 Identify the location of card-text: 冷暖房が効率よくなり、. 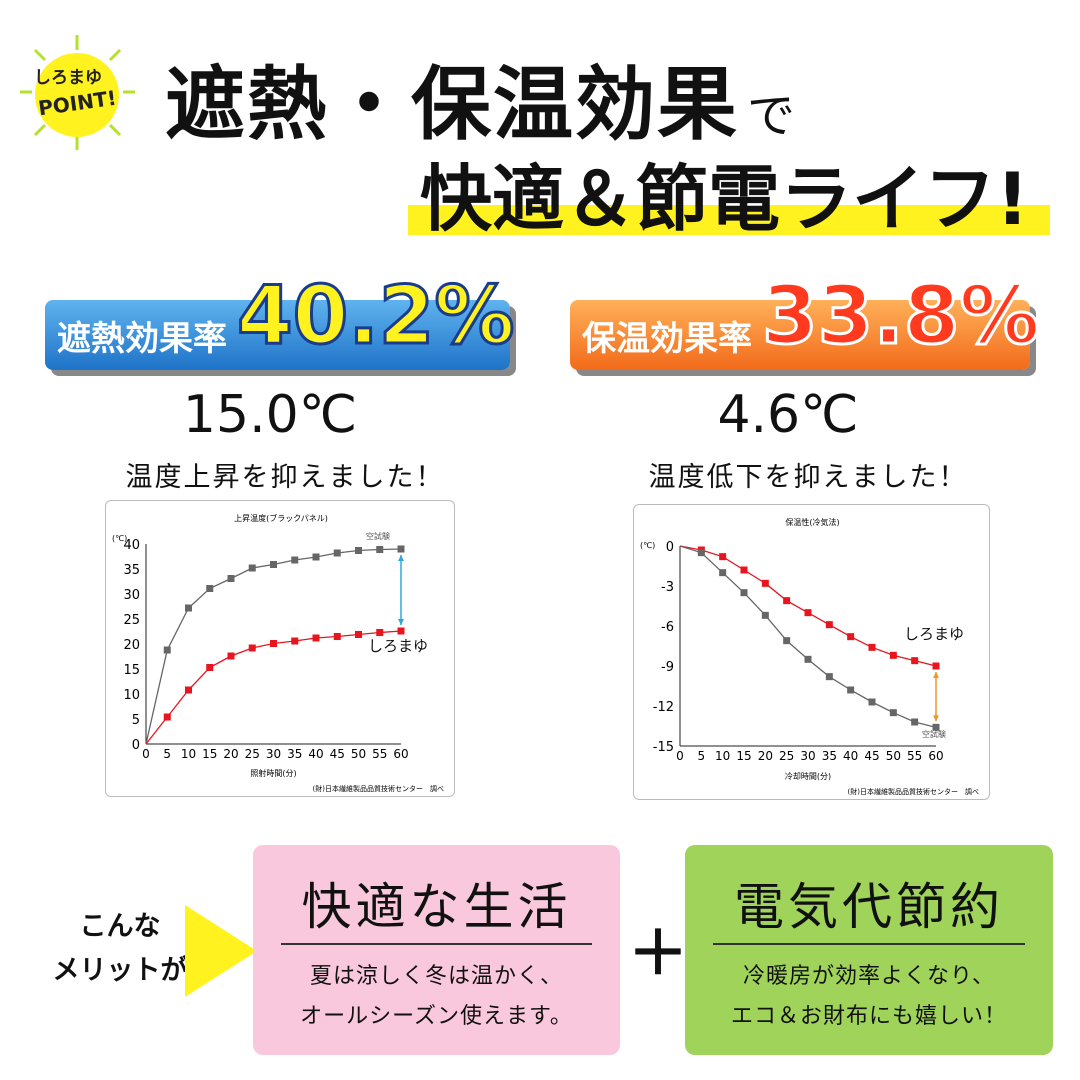
(869, 976).